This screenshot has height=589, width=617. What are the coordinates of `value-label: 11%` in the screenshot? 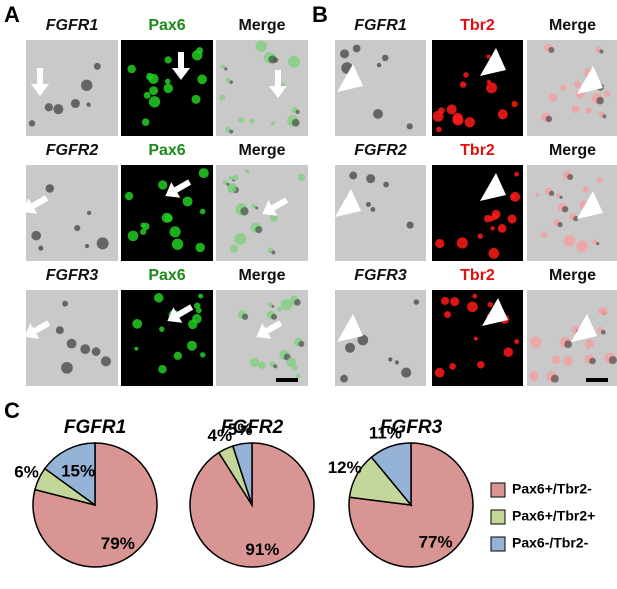 It's located at (385, 432).